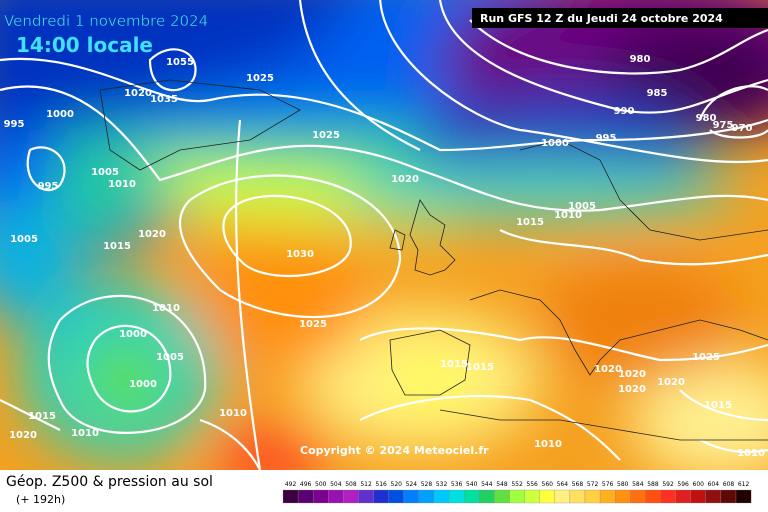  I want to click on legend-label: 576, so click(608, 484).